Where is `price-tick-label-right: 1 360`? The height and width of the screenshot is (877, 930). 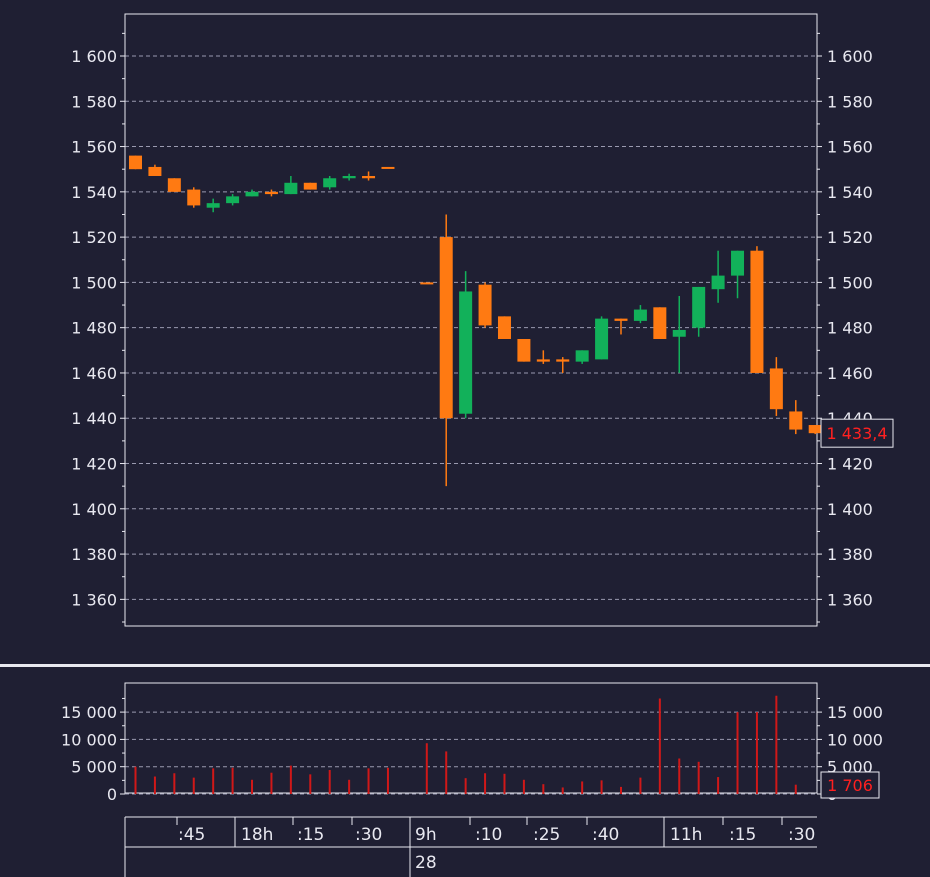 price-tick-label-right: 1 360 is located at coordinates (850, 599).